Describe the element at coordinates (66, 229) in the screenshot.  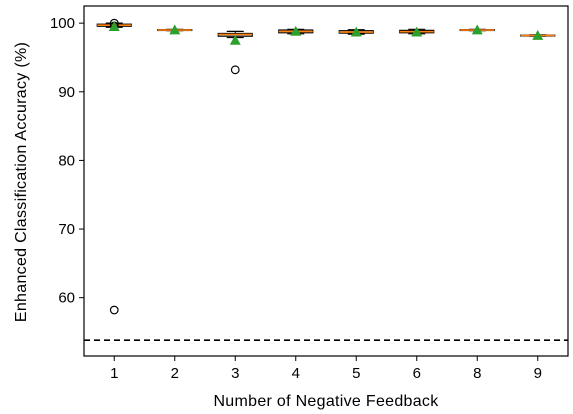
I see `y-tick-label: 70` at that location.